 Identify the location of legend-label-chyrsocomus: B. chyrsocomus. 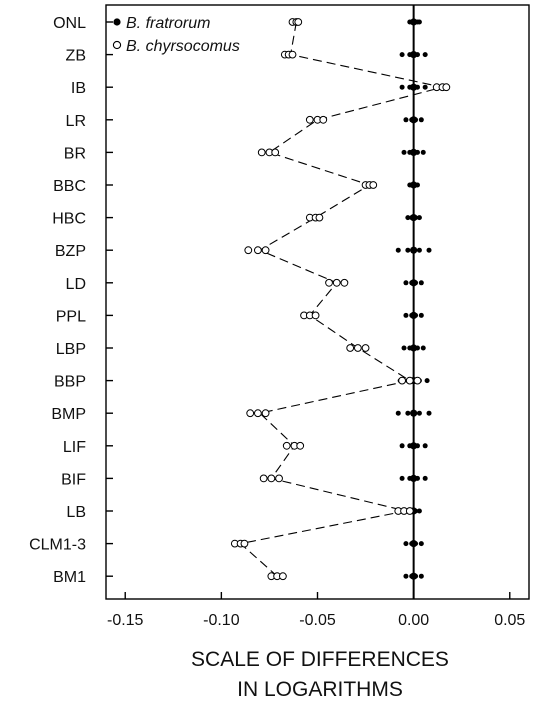
(183, 46).